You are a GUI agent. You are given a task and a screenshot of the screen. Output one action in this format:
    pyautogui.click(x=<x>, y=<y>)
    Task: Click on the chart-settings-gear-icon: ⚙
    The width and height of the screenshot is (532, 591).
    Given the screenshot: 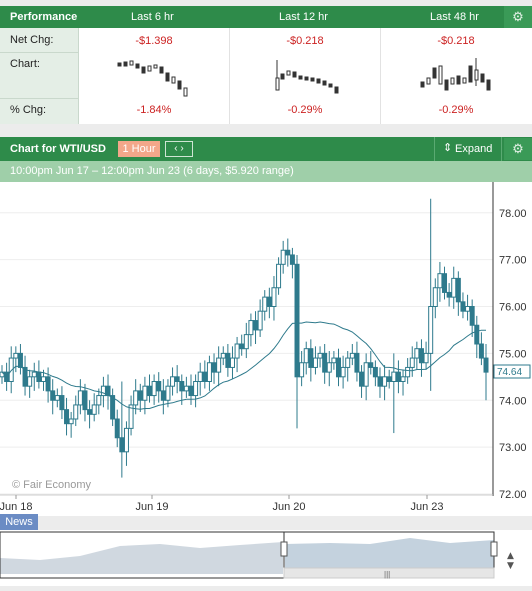 What is the action you would take?
    pyautogui.click(x=518, y=149)
    